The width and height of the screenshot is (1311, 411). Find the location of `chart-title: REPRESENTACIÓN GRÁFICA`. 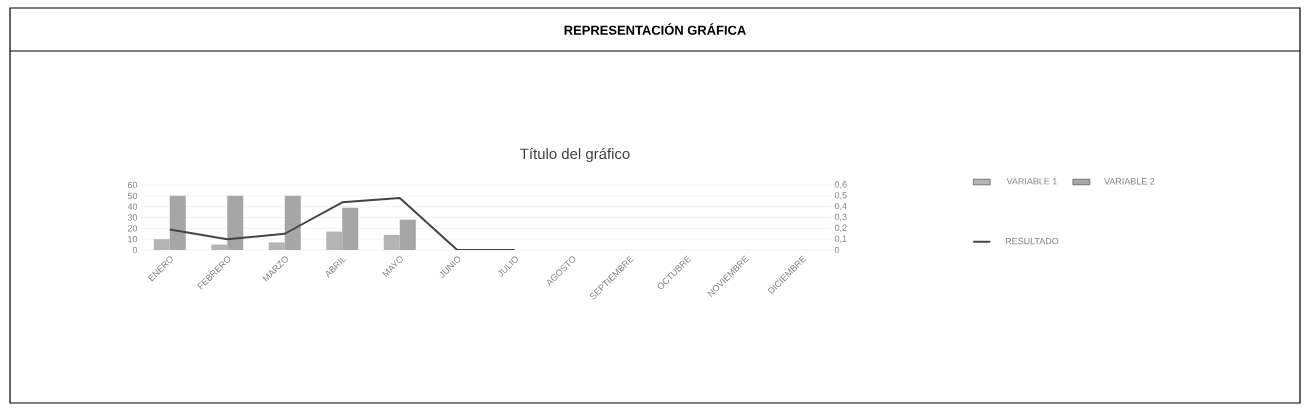

chart-title: REPRESENTACIÓN GRÁFICA is located at coordinates (655, 29).